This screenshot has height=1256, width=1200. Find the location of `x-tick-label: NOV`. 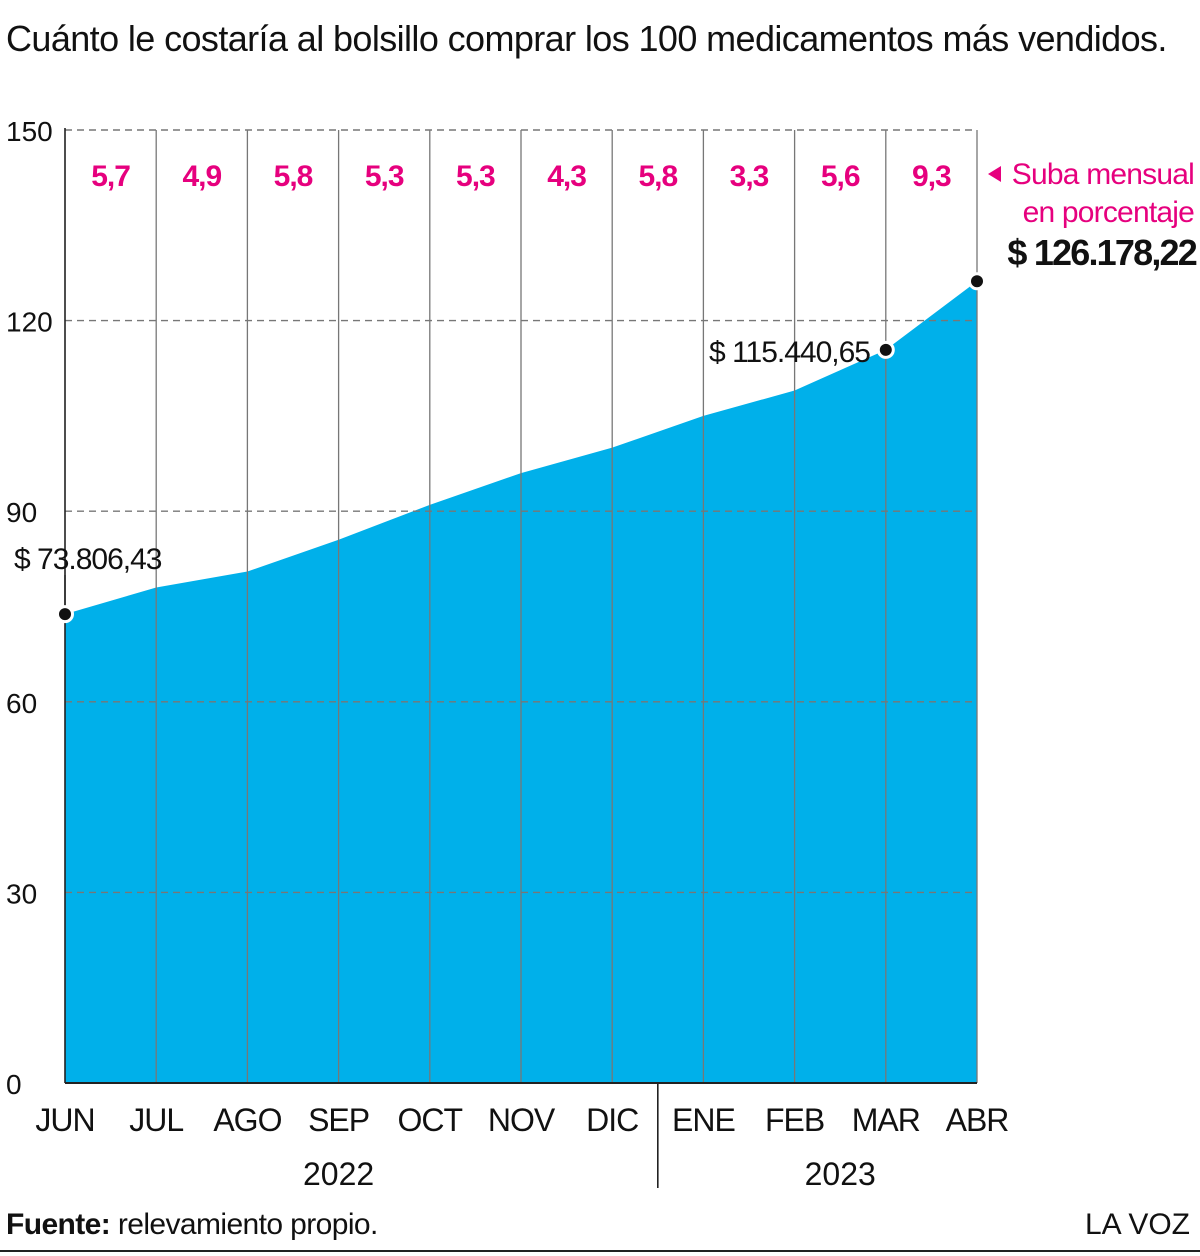

x-tick-label: NOV is located at coordinates (522, 1120).